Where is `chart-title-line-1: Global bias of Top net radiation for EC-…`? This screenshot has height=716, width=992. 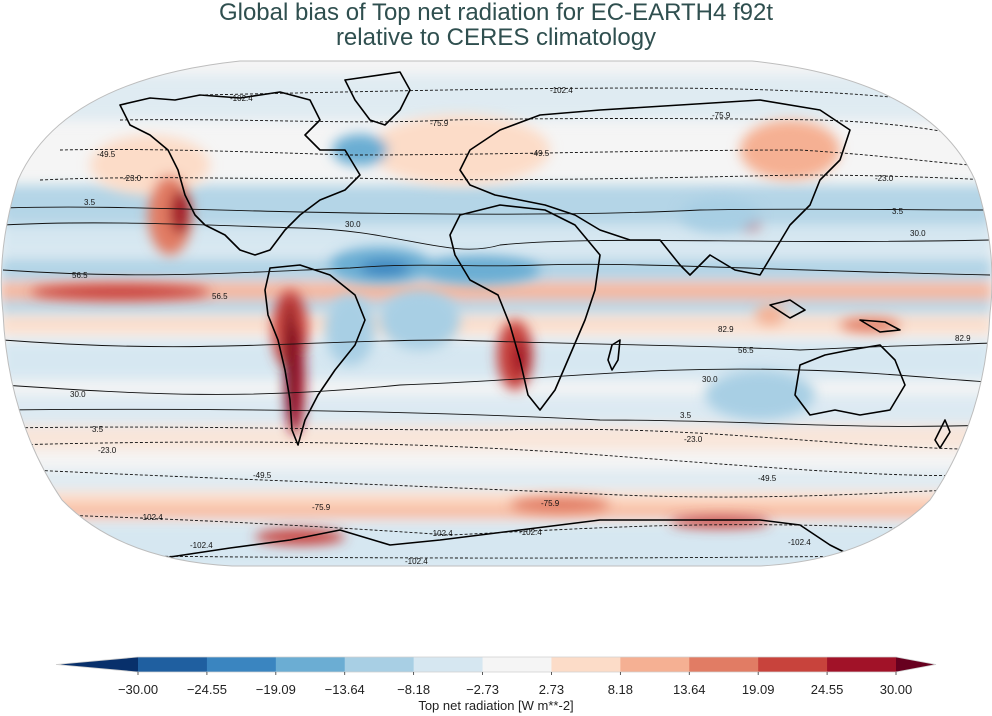
chart-title-line-1: Global bias of Top net radiation for EC-… is located at coordinates (496, 13).